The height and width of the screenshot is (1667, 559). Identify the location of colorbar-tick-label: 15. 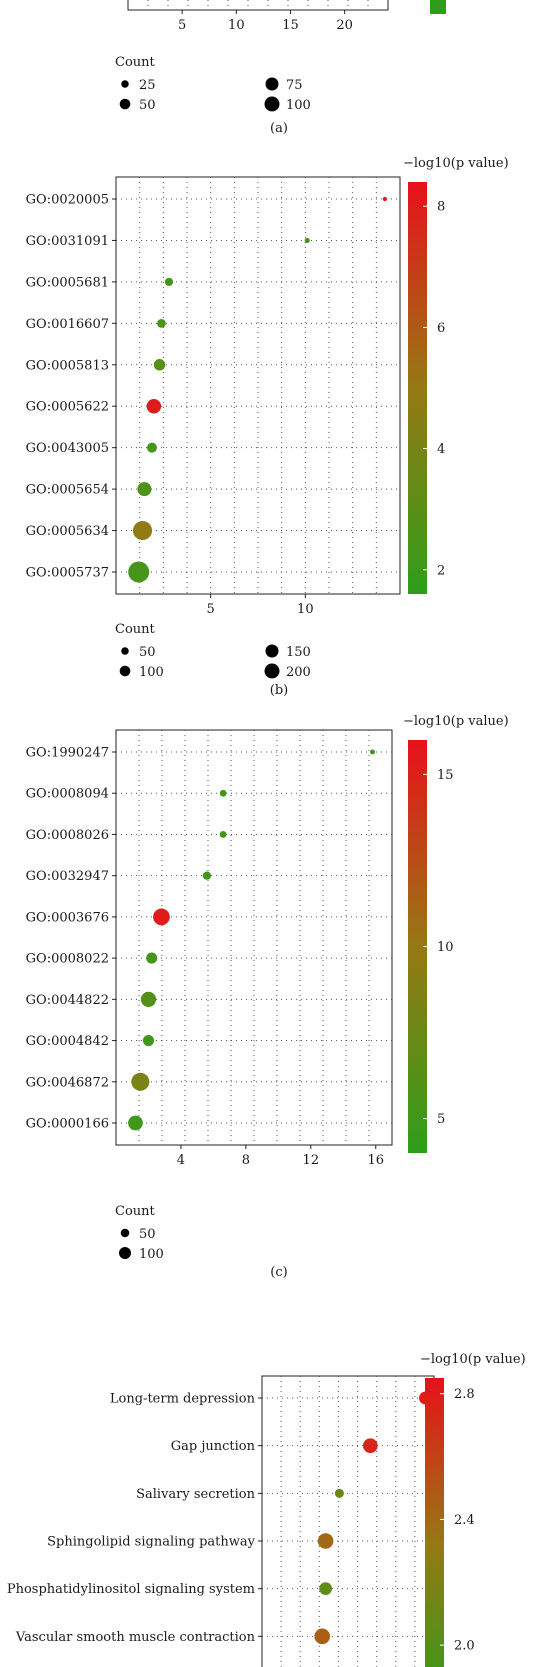
(445, 775).